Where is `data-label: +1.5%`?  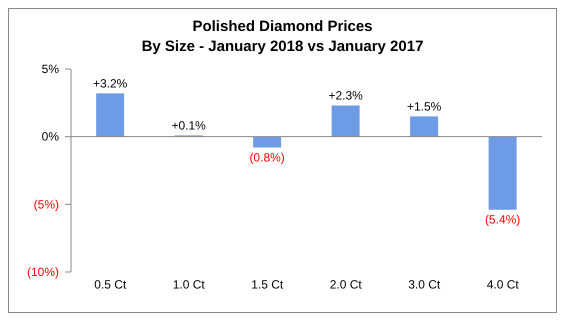 data-label: +1.5% is located at coordinates (424, 106).